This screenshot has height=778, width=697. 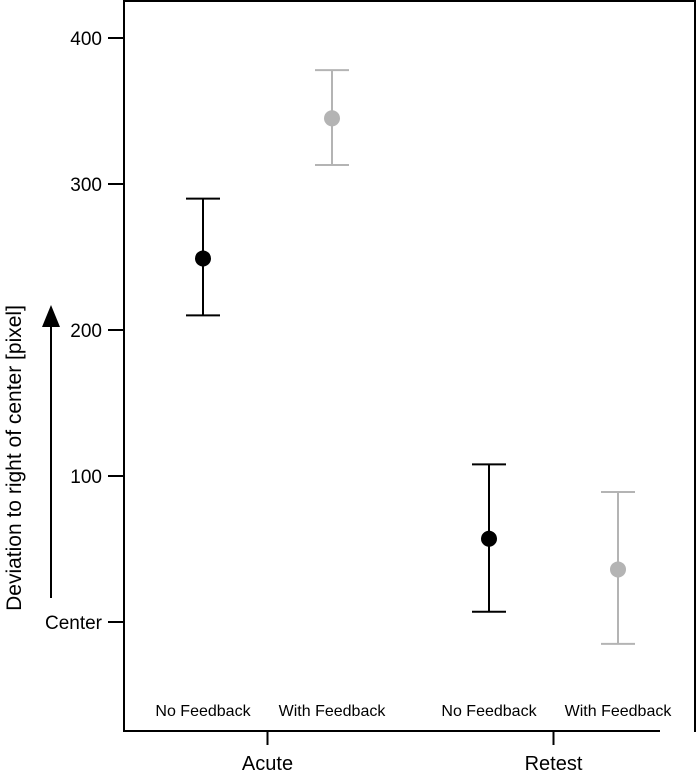 What do you see at coordinates (267, 764) in the screenshot?
I see `x-tick-label: Acute` at bounding box center [267, 764].